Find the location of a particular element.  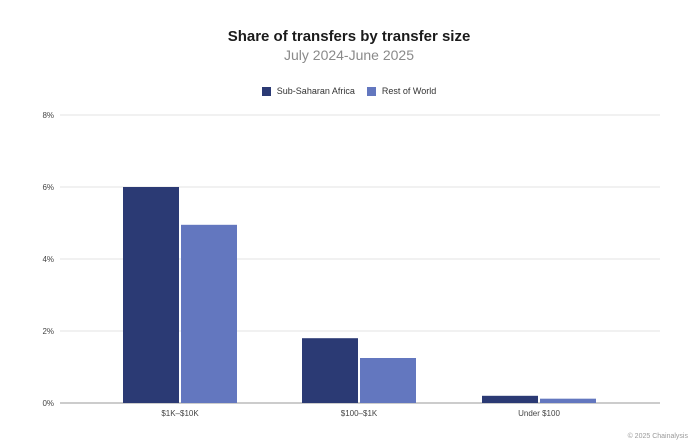

legend-swatch-rest-of-world is located at coordinates (371, 91).